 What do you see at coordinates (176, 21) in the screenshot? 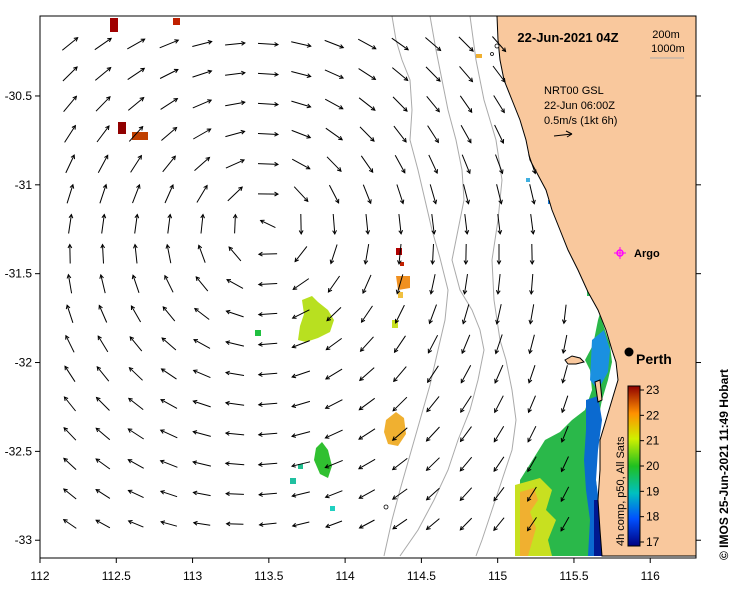
I see `sst-cell-dr2` at bounding box center [176, 21].